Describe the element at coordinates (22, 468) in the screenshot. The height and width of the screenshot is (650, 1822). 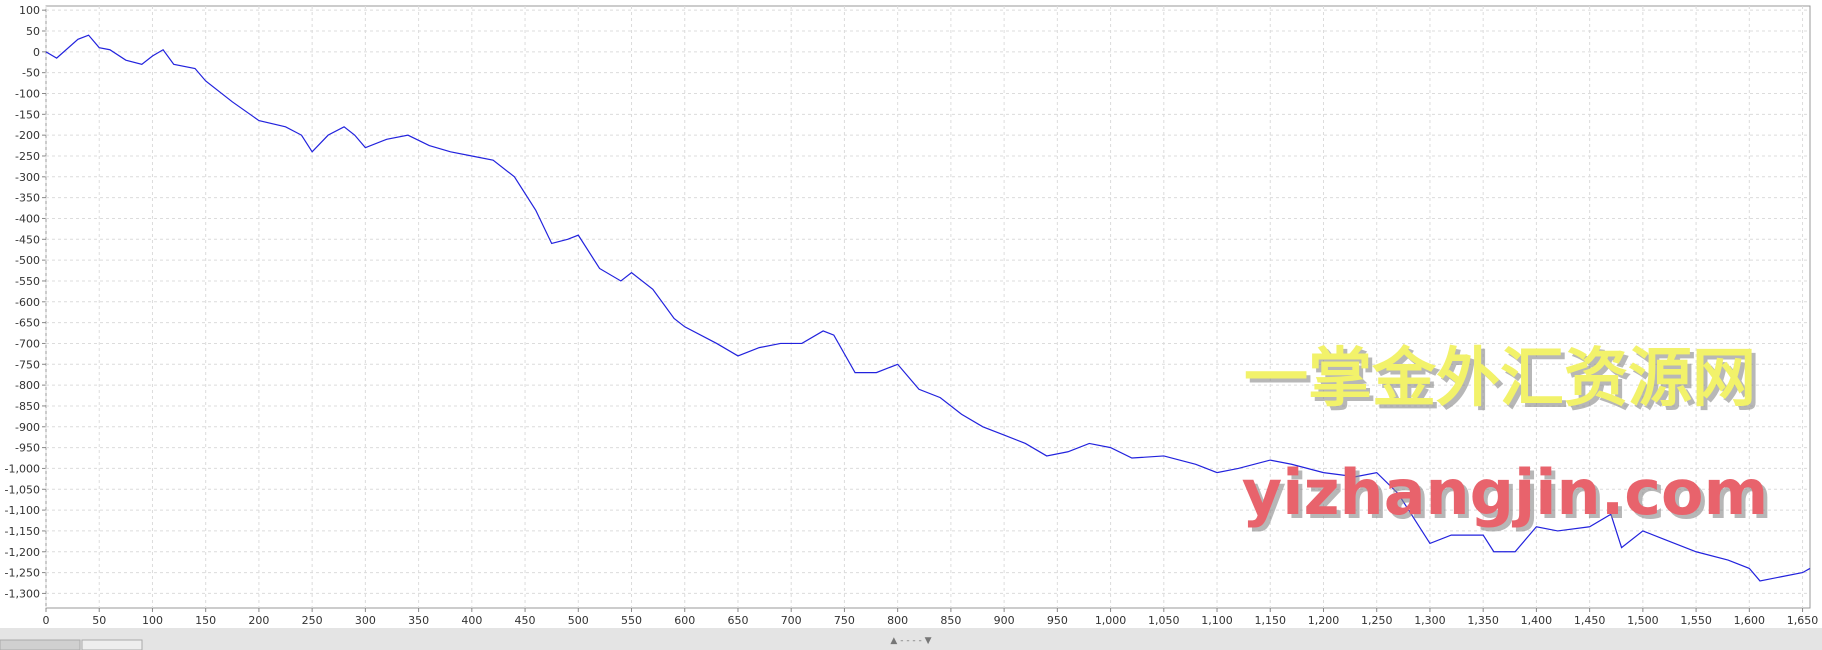
I see `y-tick-label: -1,000` at that location.